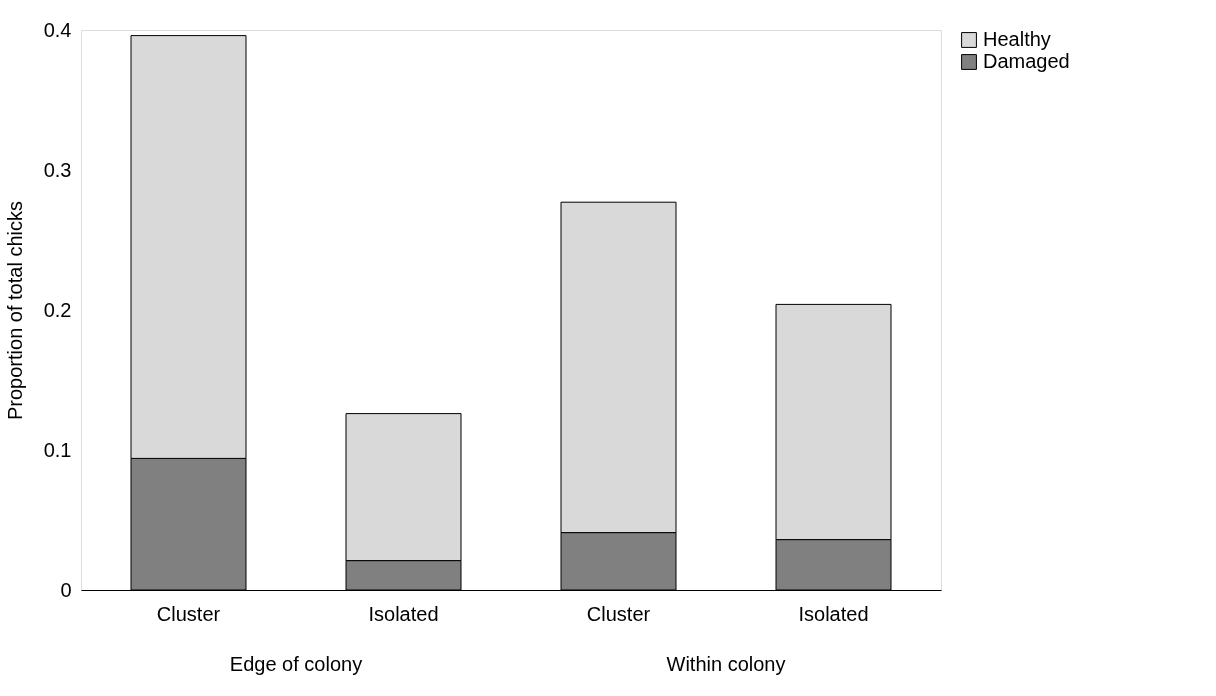  Describe the element at coordinates (57, 309) in the screenshot. I see `y-tick-label: 0.2` at that location.